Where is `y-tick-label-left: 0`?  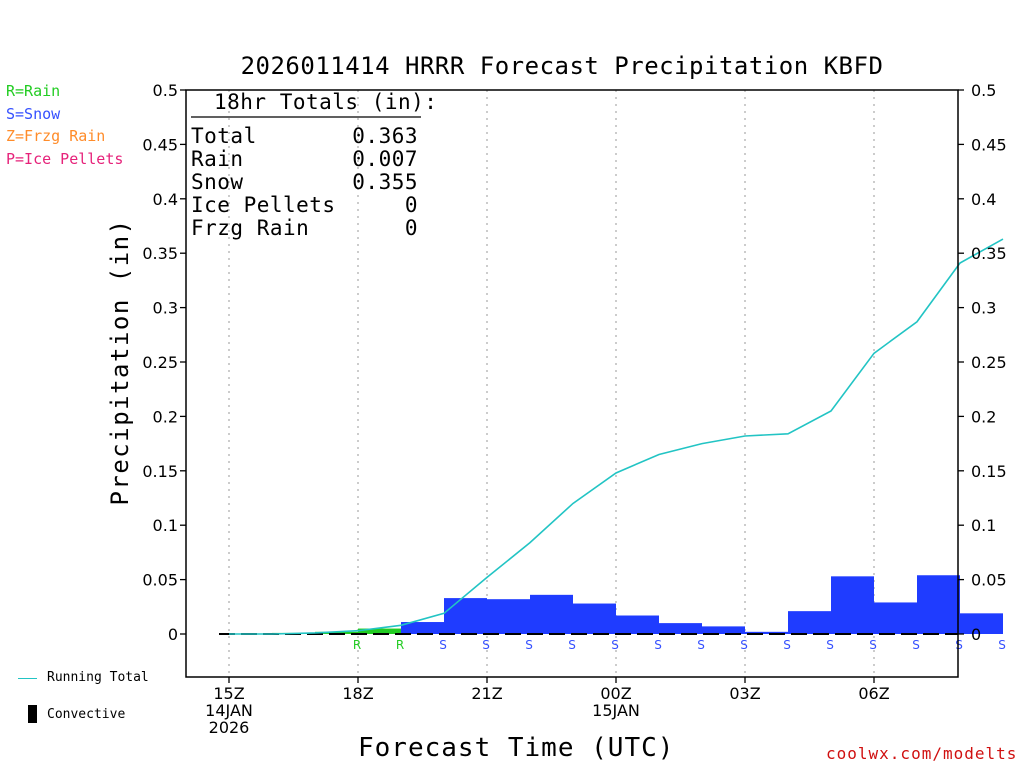 y-tick-label-left: 0 is located at coordinates (173, 634).